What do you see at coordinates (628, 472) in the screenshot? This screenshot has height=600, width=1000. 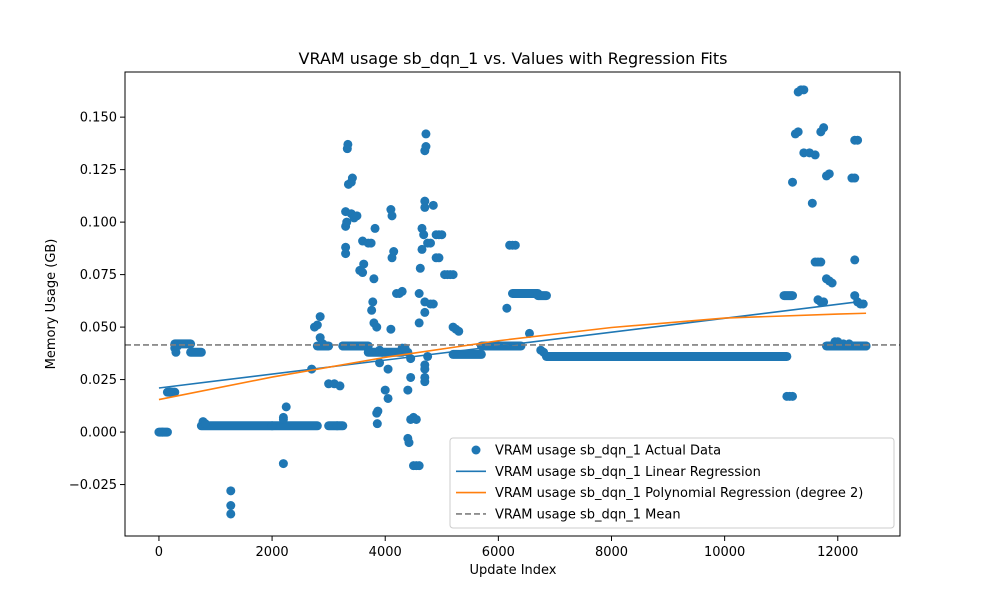 I see `legend-label: VRAM usage sb_dqn_1 Linear Regression` at bounding box center [628, 472].